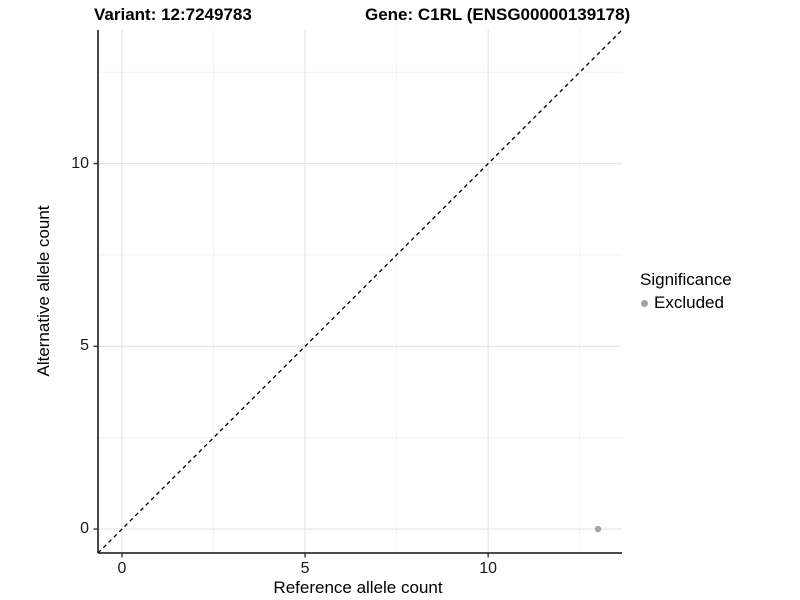 The image size is (800, 600). I want to click on y-tick-label: 0, so click(84, 529).